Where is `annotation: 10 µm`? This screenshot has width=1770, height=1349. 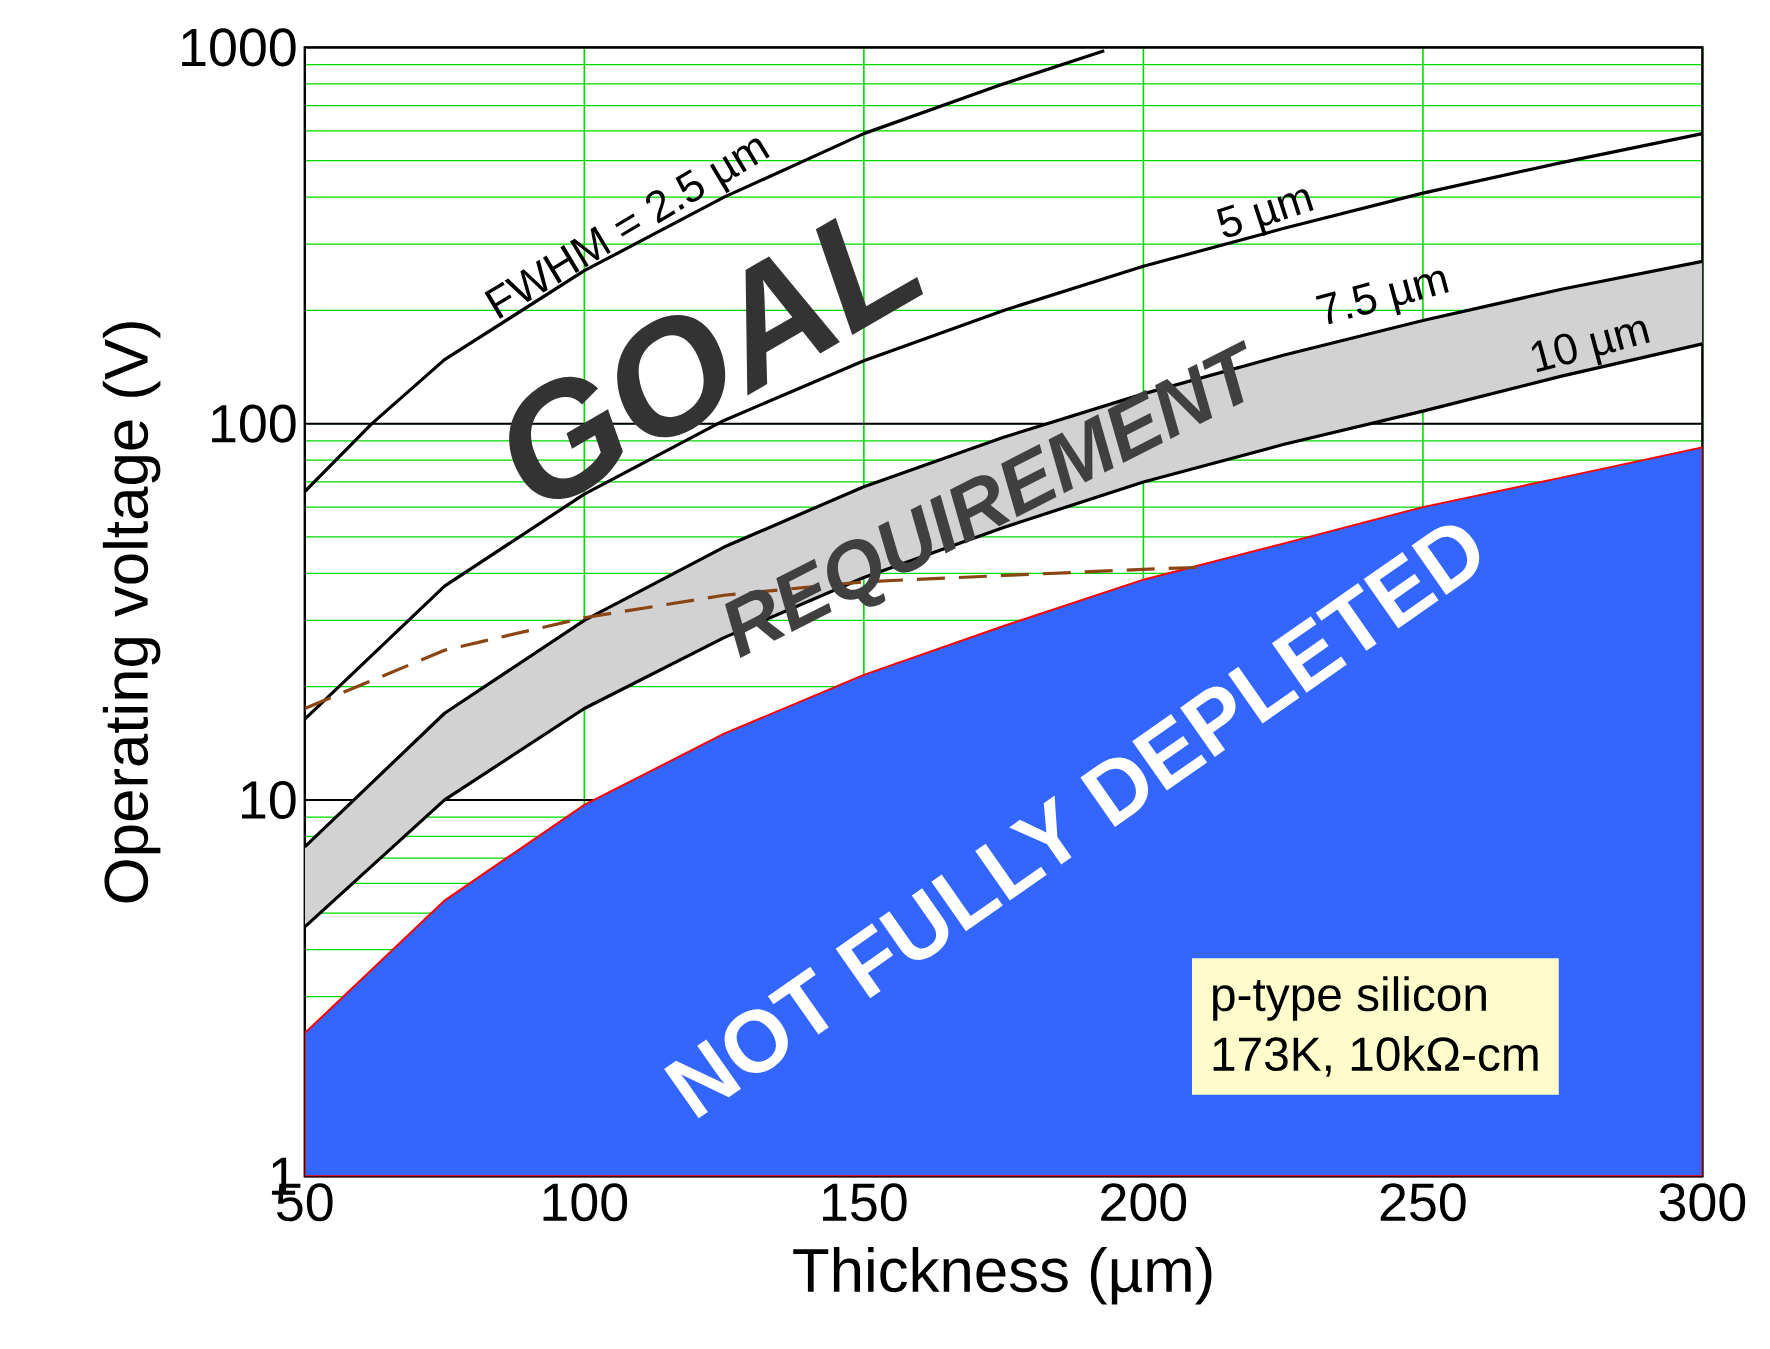
annotation: 10 µm is located at coordinates (1590, 346).